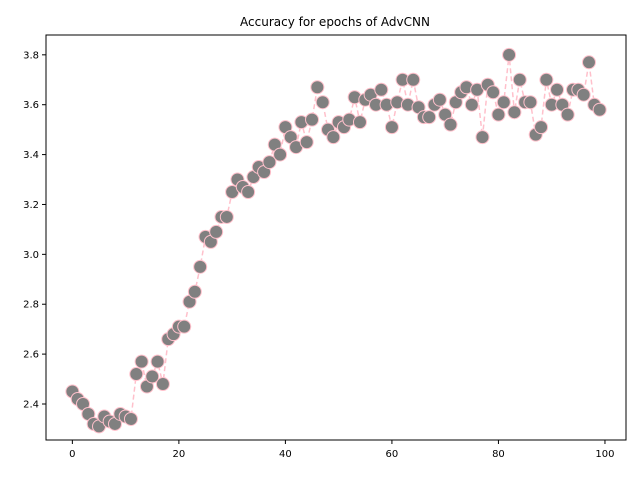 The width and height of the screenshot is (640, 480). Describe the element at coordinates (335, 22) in the screenshot. I see `chart-title: Accuracy for epochs of AdvCNN` at that location.